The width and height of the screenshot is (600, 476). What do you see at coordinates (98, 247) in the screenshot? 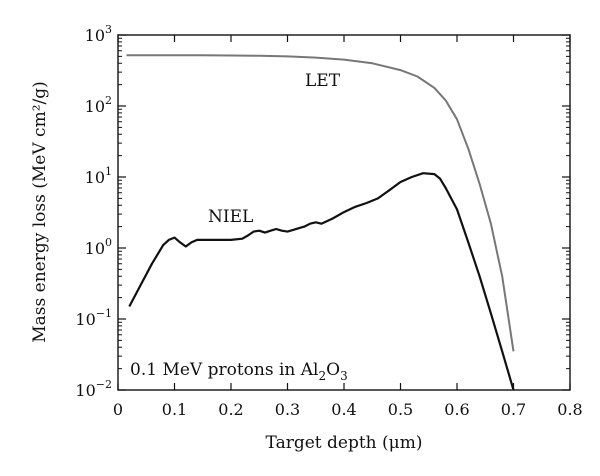
I see `y-tick-label: 10⁰` at bounding box center [98, 247].